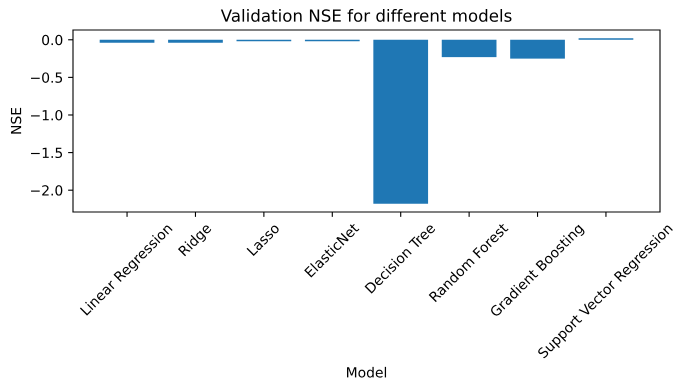  What do you see at coordinates (46, 153) in the screenshot?
I see `y-tick-label: −1.5` at bounding box center [46, 153].